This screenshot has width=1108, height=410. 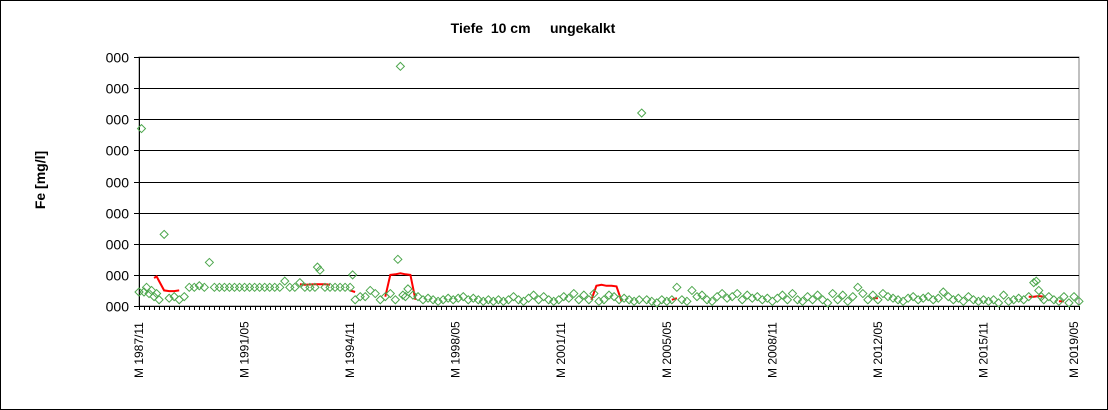 What do you see at coordinates (533, 28) in the screenshot?
I see `chart-title: Tiefe 10 cm ungekalkt` at bounding box center [533, 28].